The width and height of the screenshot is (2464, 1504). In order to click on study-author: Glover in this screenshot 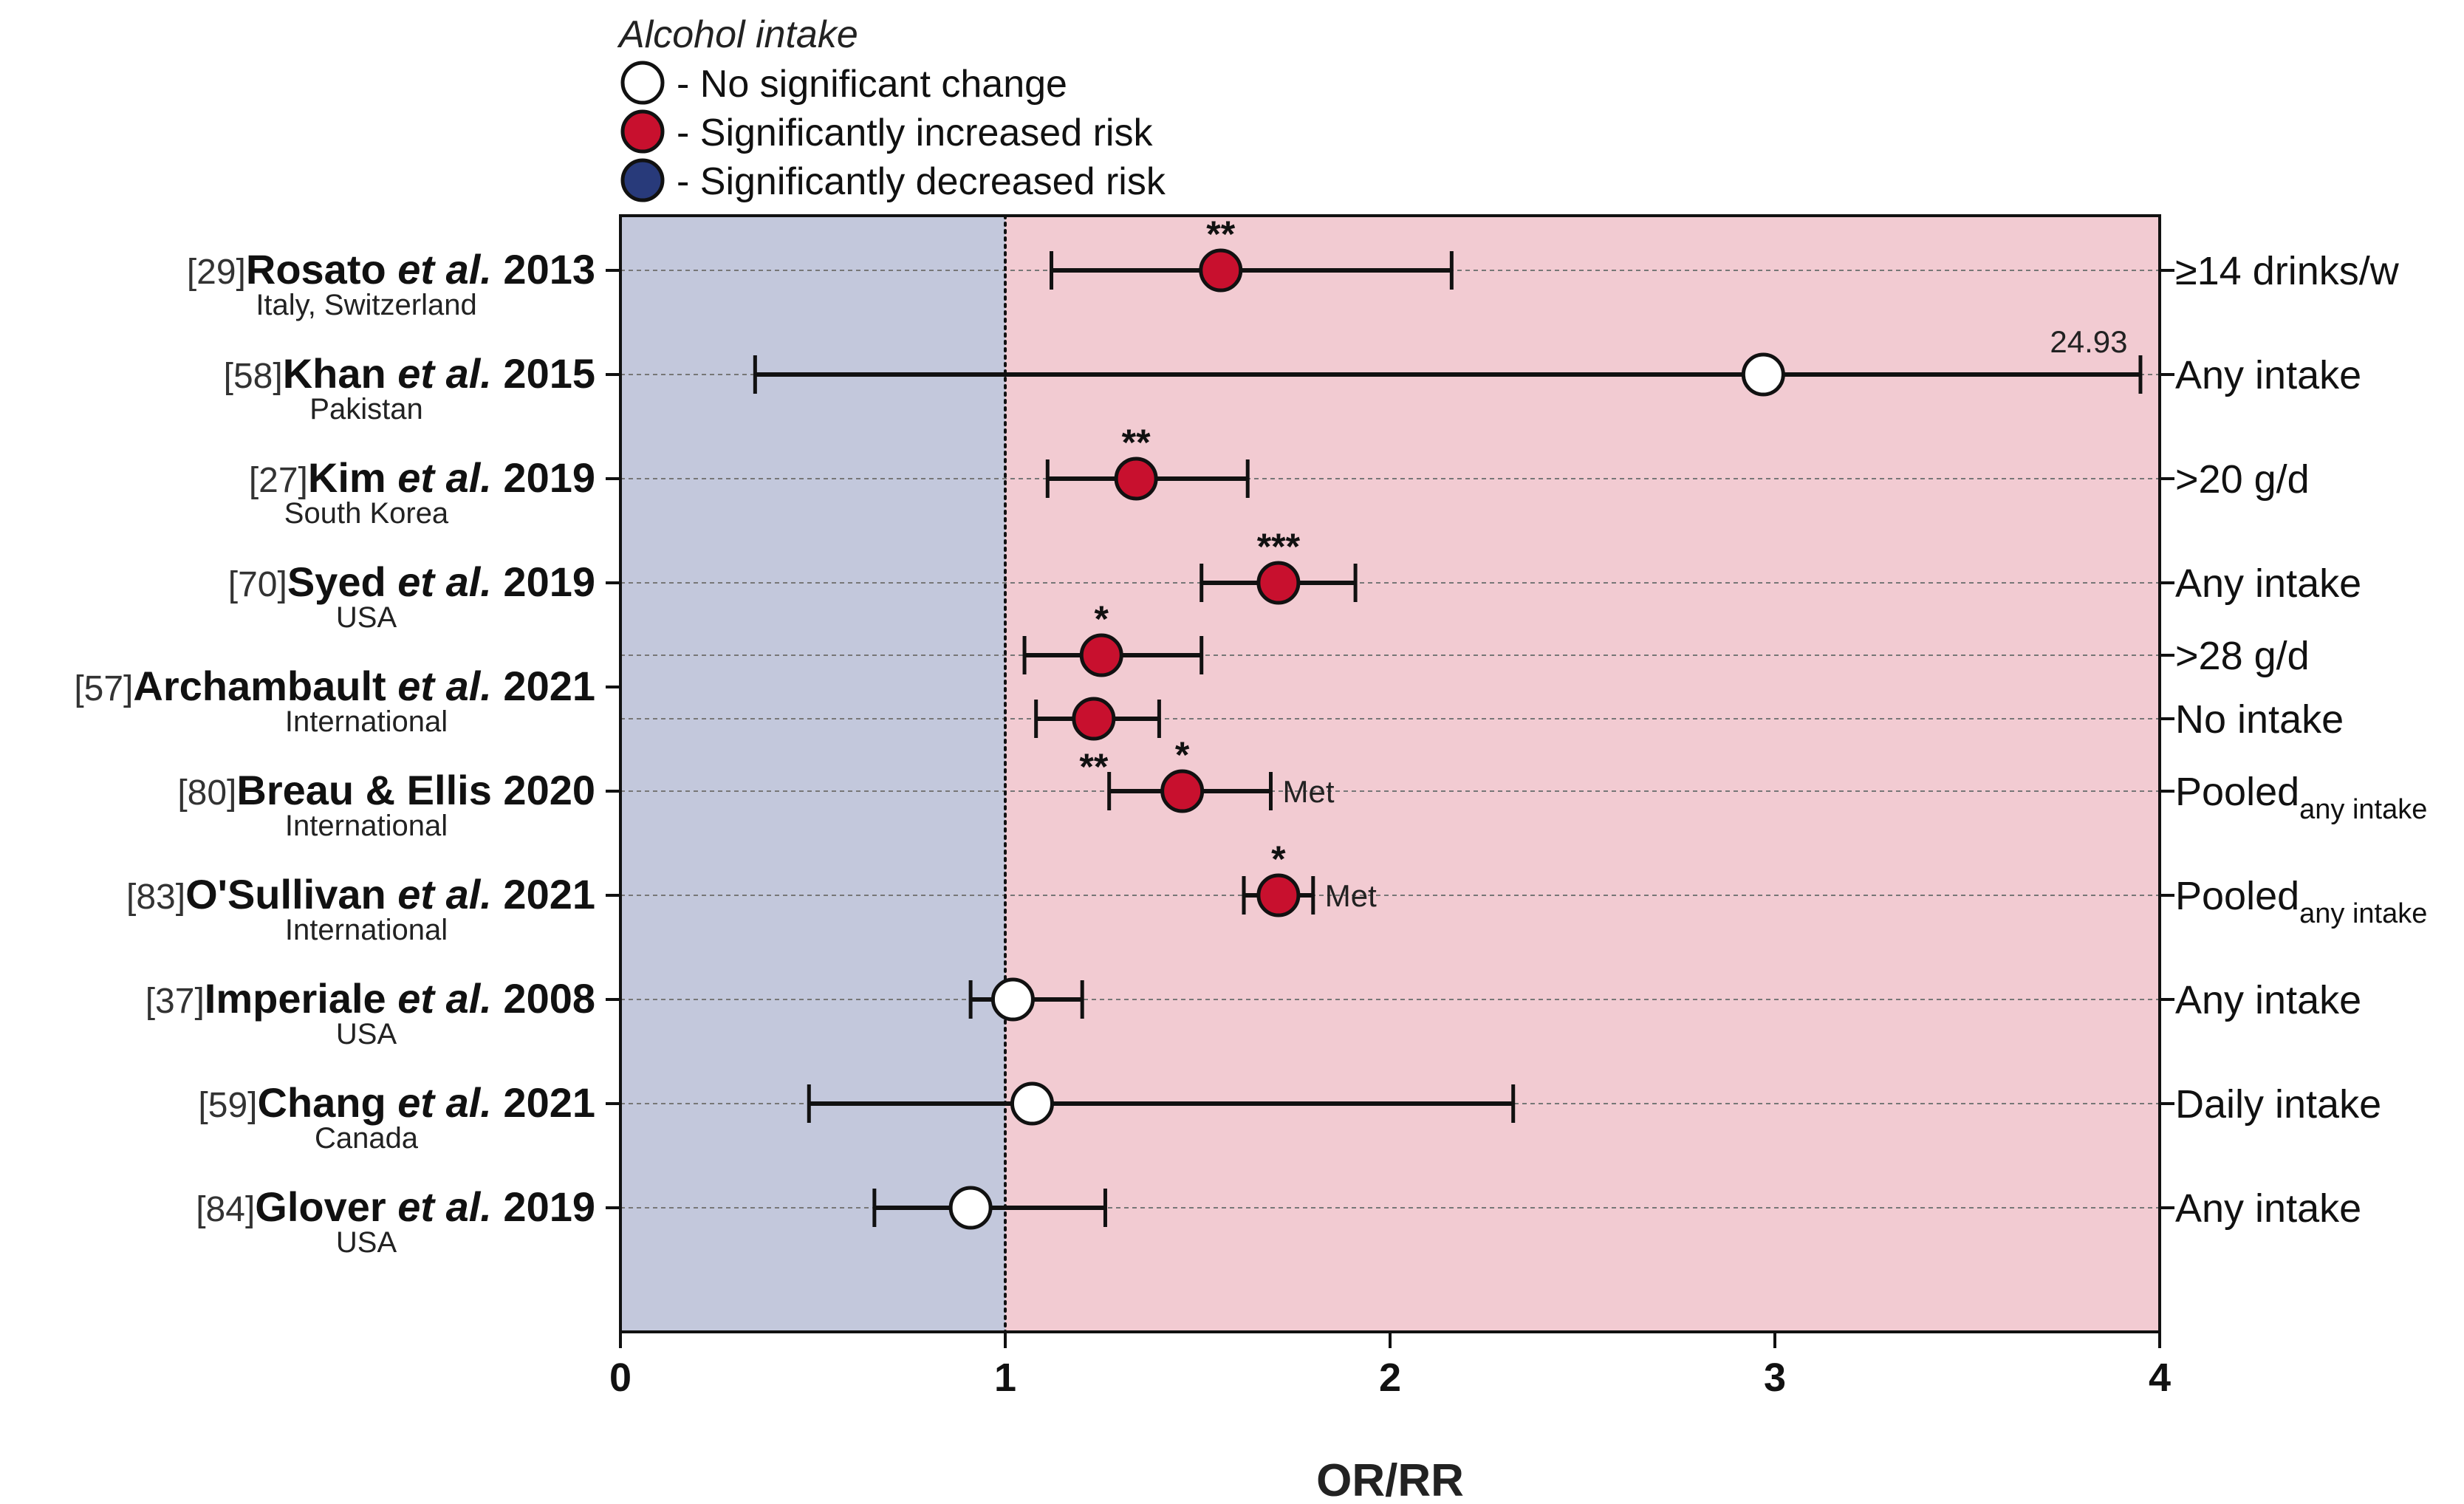, I will do `click(320, 1206)`.